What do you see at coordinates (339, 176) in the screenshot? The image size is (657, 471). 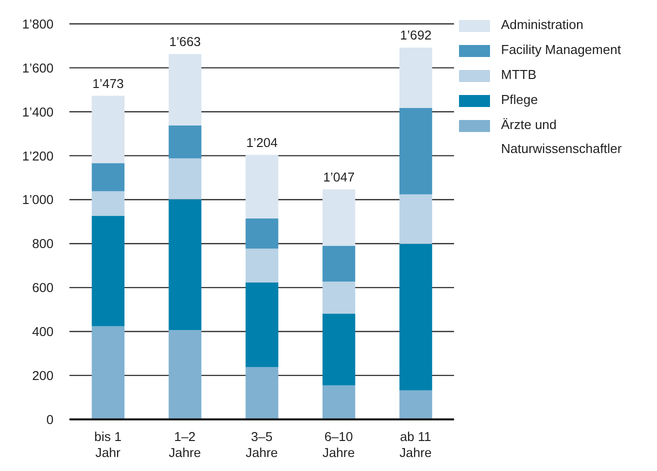 I see `total-label: 1’047` at bounding box center [339, 176].